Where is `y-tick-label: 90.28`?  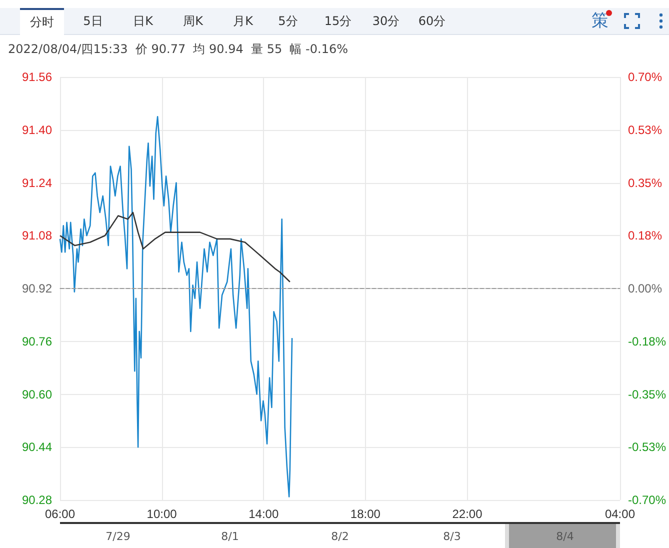
y-tick-label: 90.28 is located at coordinates (37, 500).